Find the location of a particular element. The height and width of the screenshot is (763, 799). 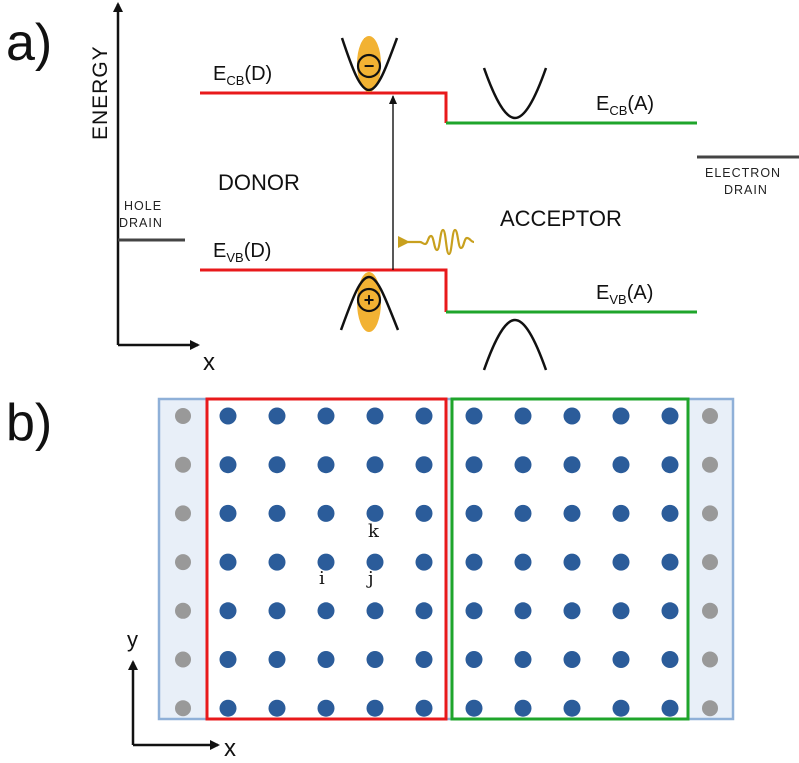

donor-region-box is located at coordinates (326, 559).